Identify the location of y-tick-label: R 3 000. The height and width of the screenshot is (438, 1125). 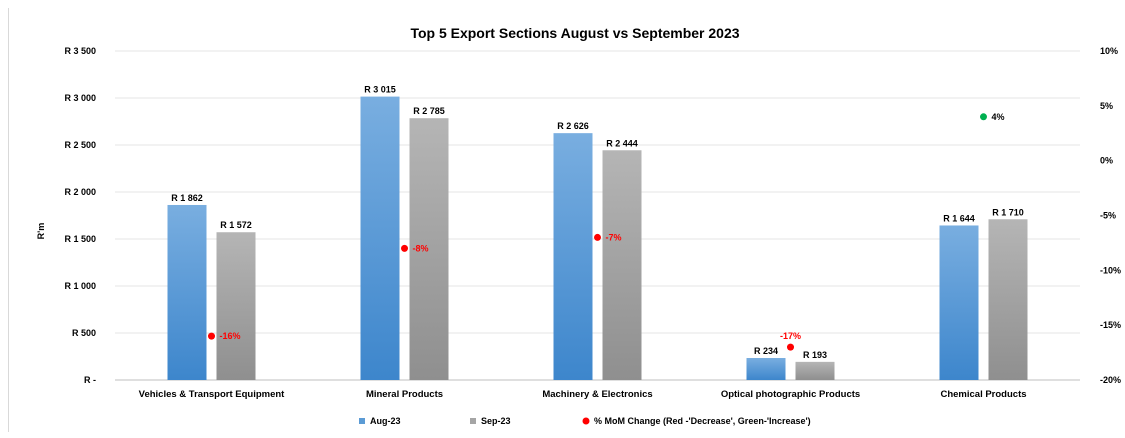
(80, 98).